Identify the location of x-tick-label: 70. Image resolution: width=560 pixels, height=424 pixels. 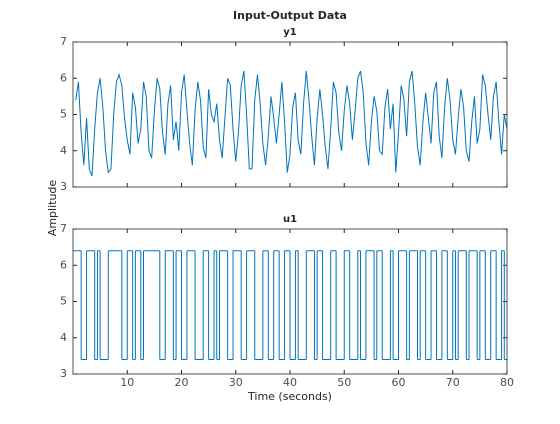
(453, 382).